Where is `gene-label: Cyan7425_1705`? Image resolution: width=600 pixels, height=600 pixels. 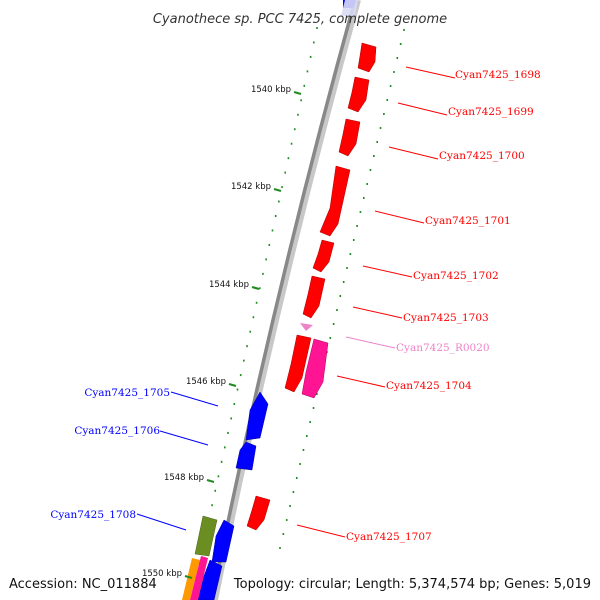 gene-label: Cyan7425_1705 is located at coordinates (127, 393).